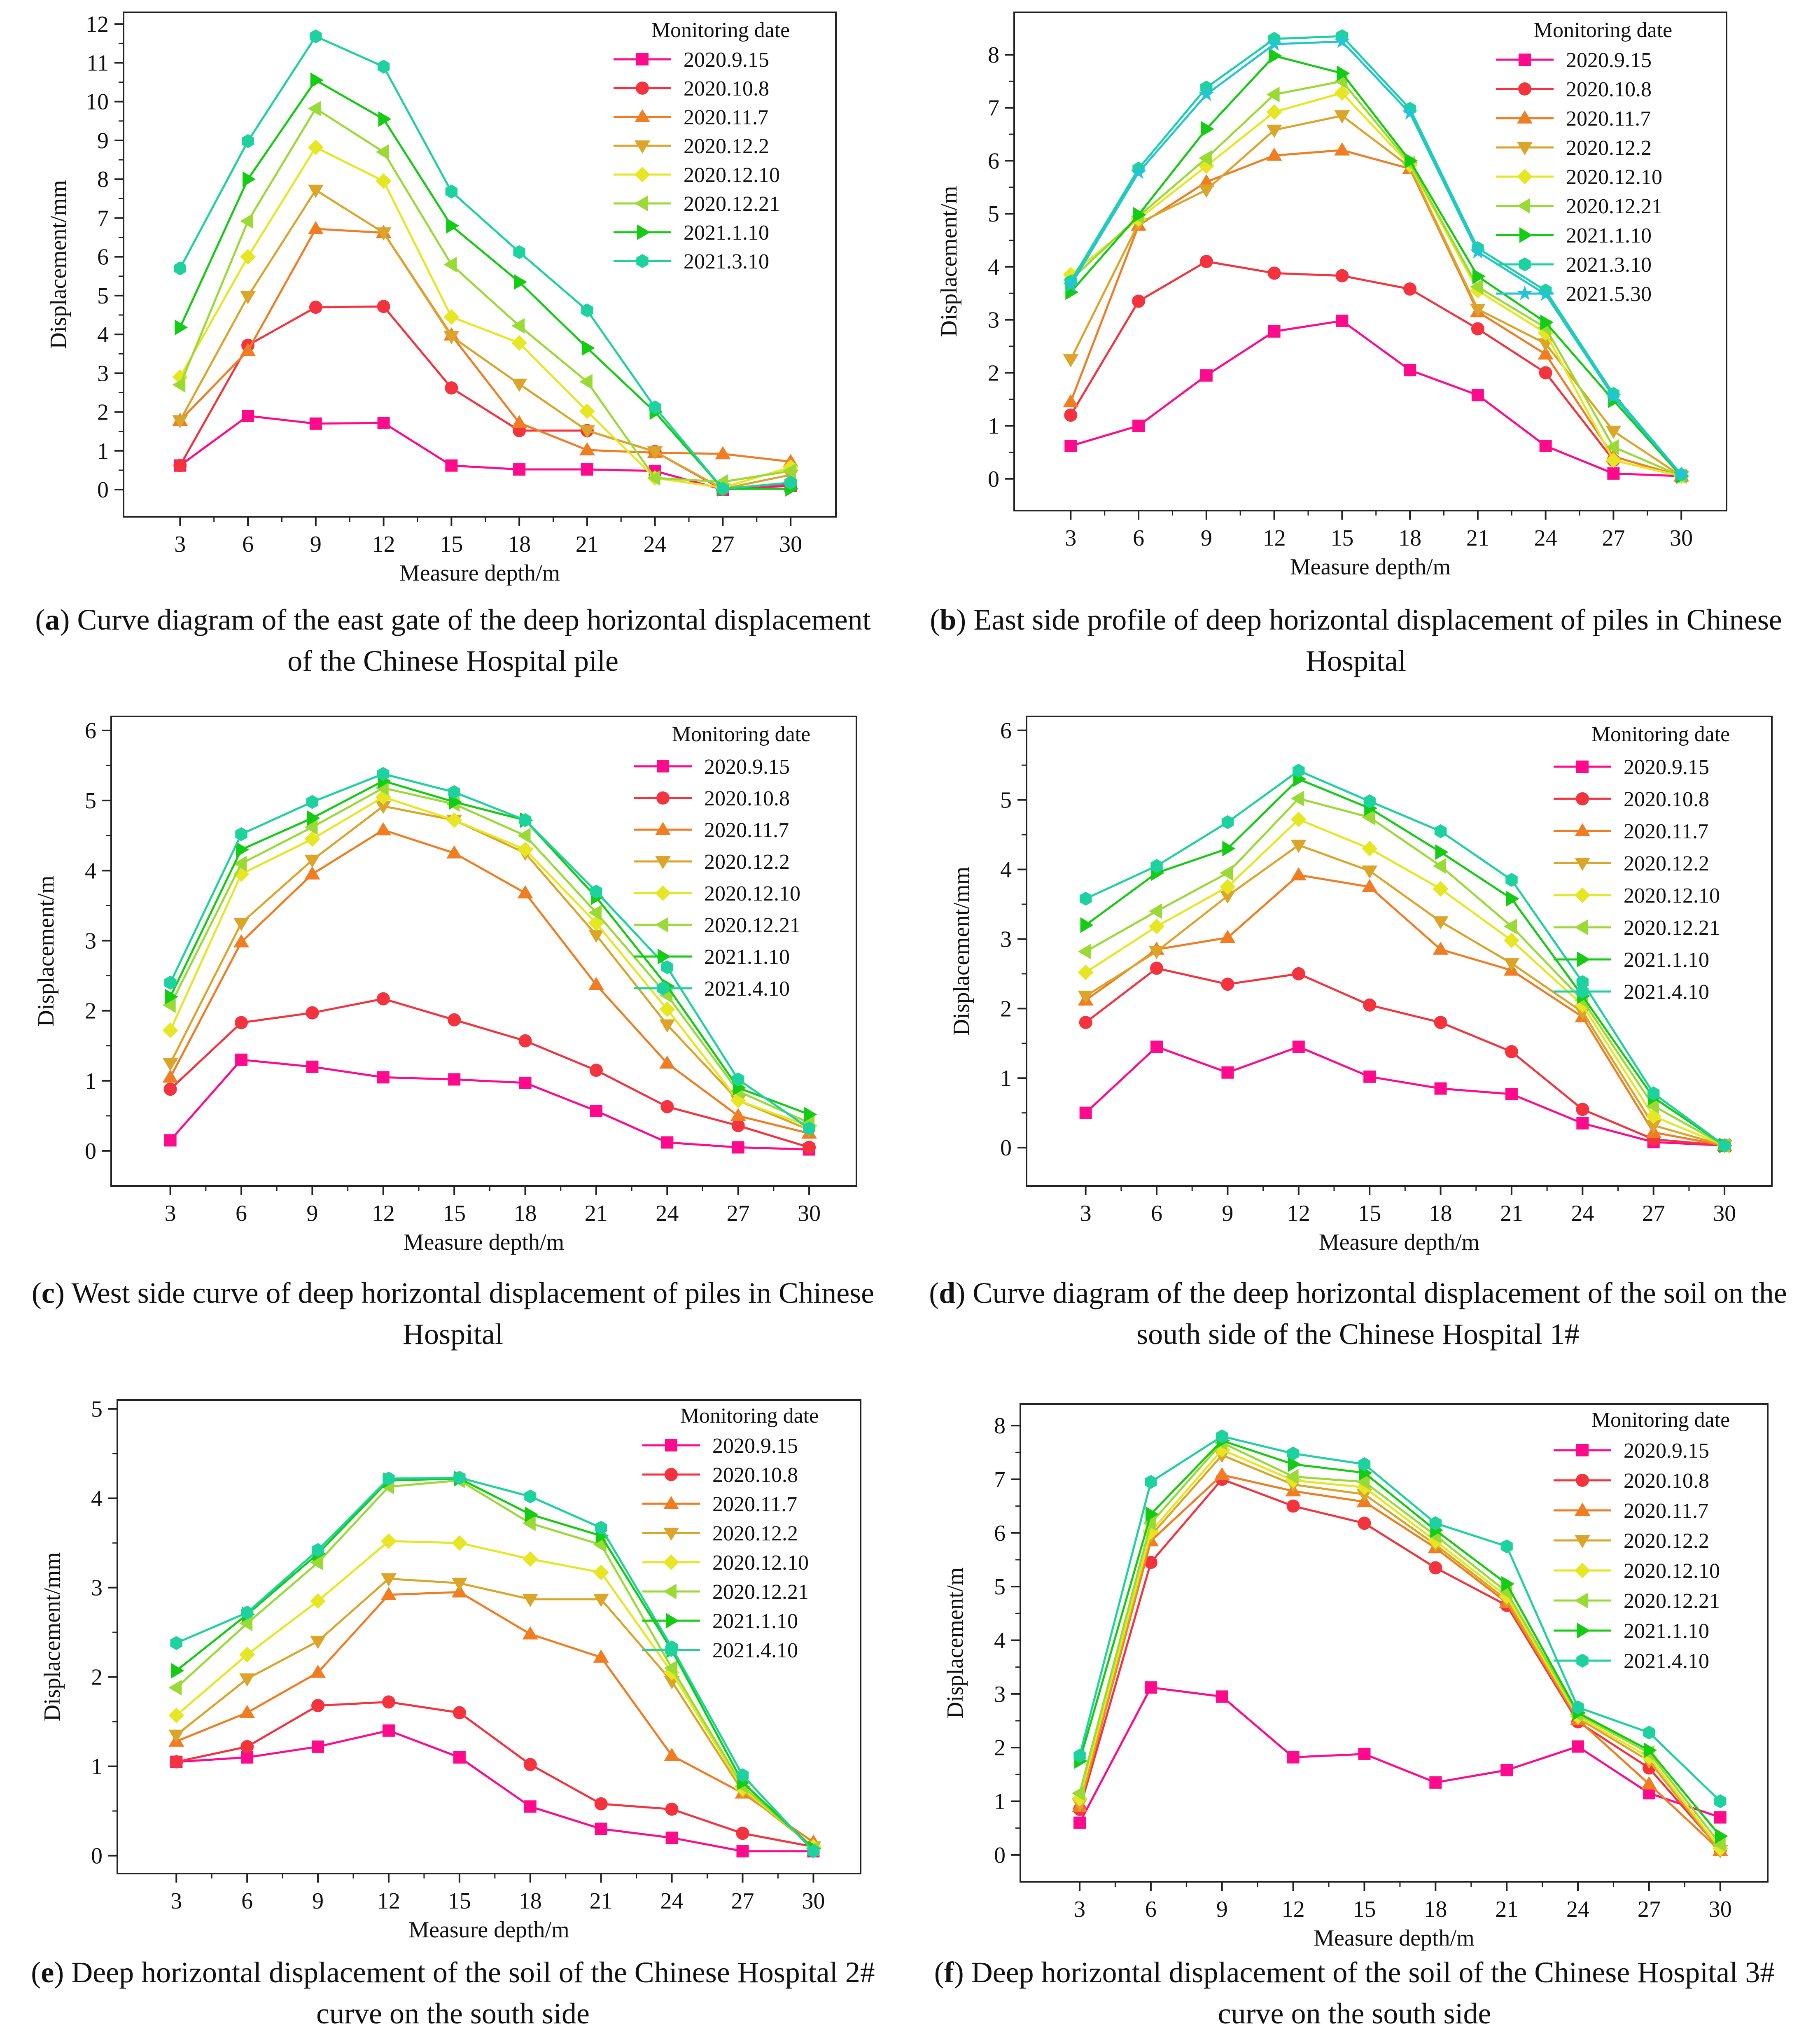 This screenshot has width=1806, height=2044. Describe the element at coordinates (691, 146) in the screenshot. I see `legend-entry-a: 2020.12.2` at that location.